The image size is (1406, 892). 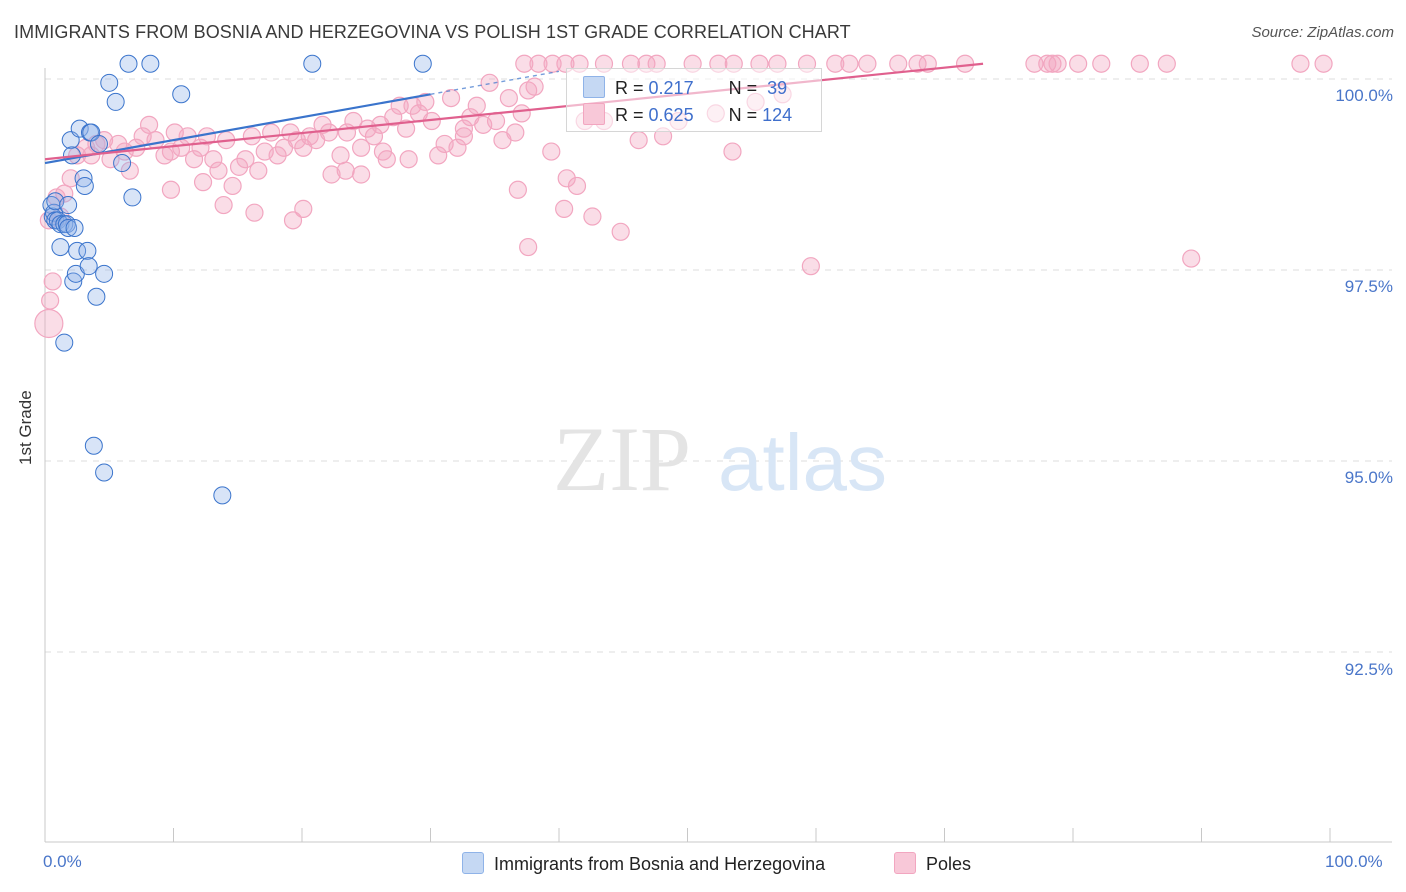 I want to click on watermark: ZIP atlas, so click(x=720, y=459).